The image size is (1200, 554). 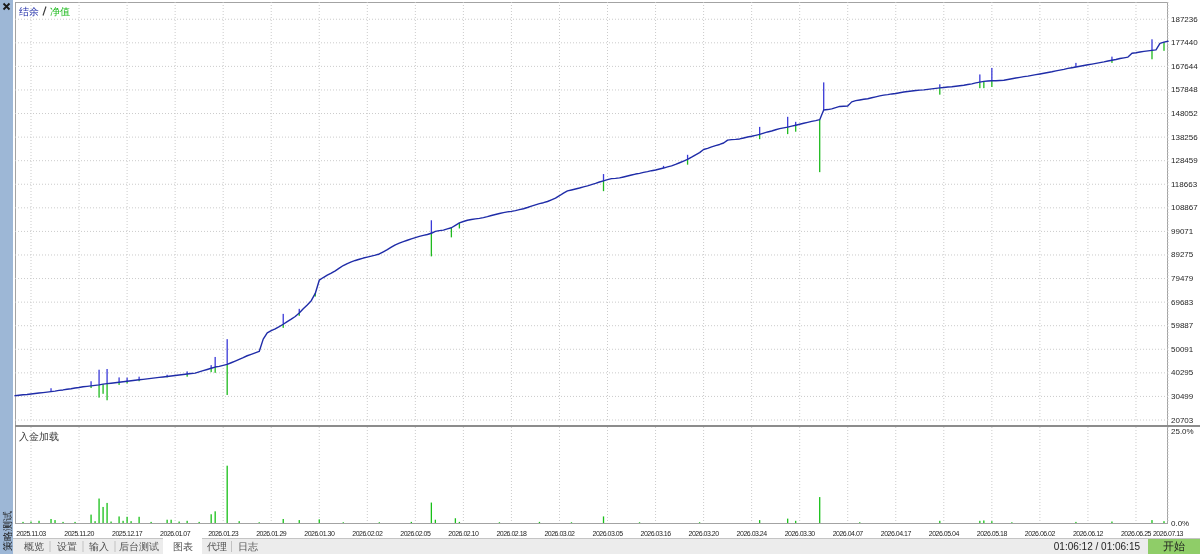 What do you see at coordinates (1182, 279) in the screenshot?
I see `y-tick-label: 79479` at bounding box center [1182, 279].